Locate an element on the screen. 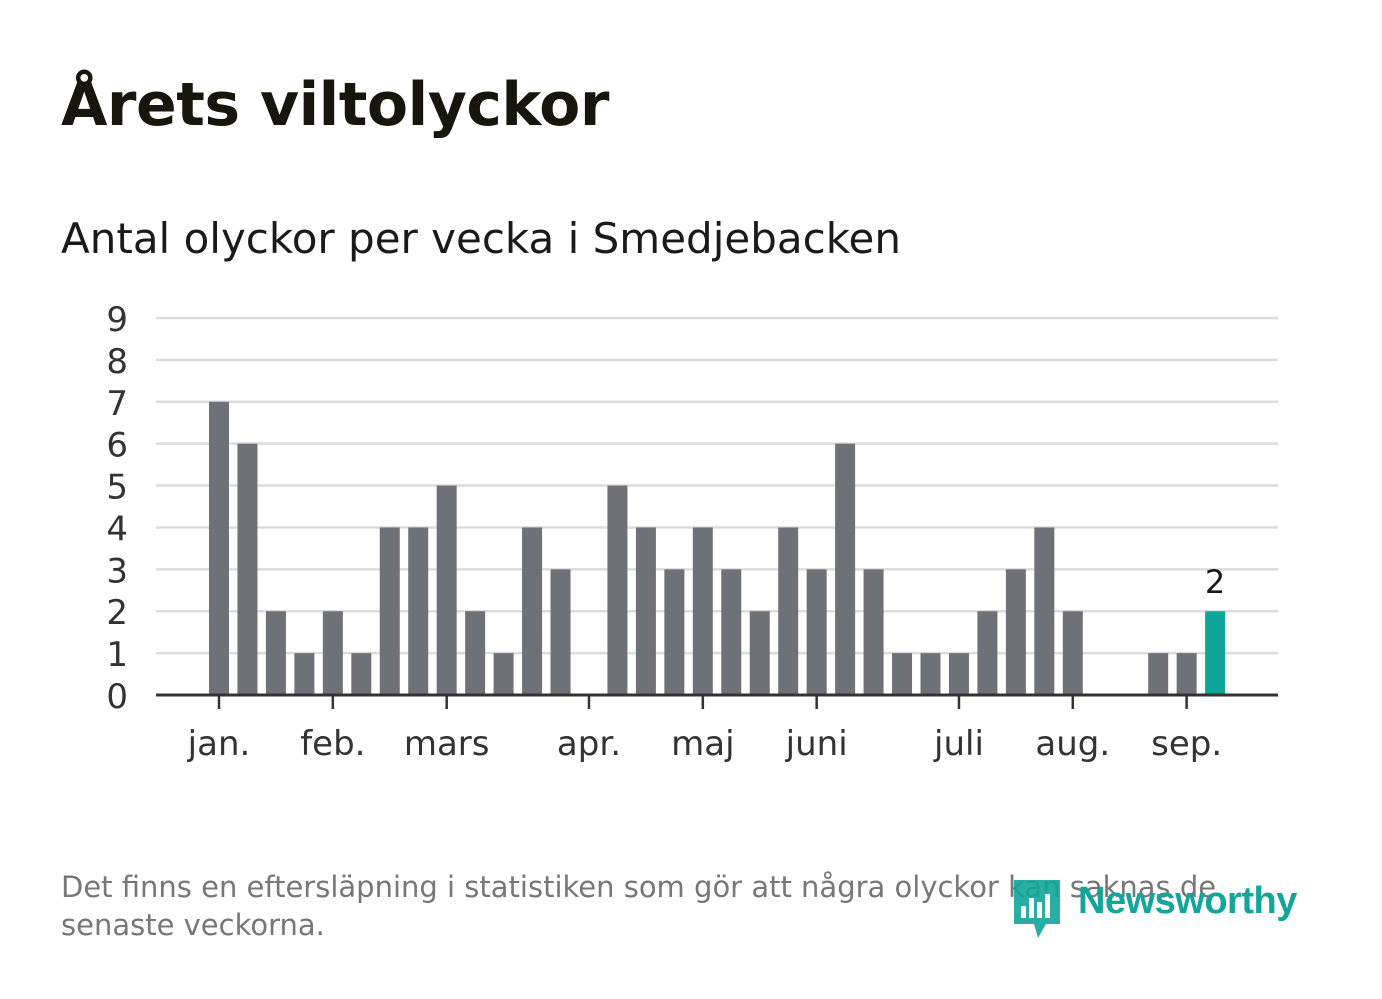 The height and width of the screenshot is (999, 1382). bar-value-label: 2 is located at coordinates (1215, 582).